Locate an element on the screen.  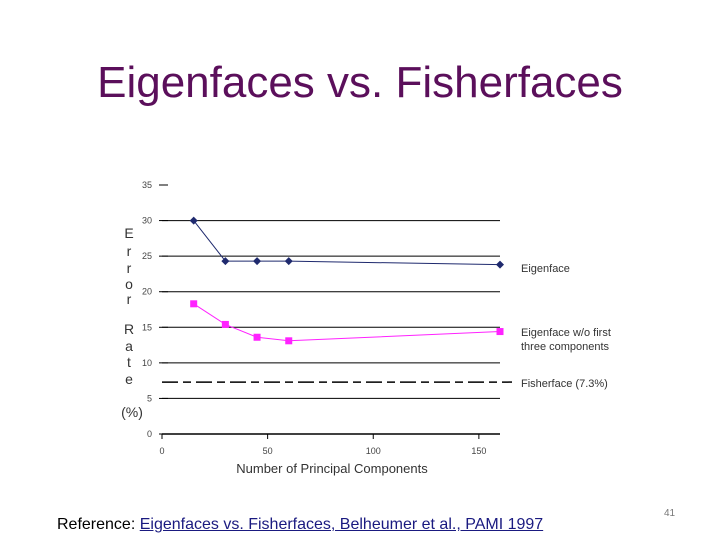
y-tick-label: 15 is located at coordinates (147, 327).